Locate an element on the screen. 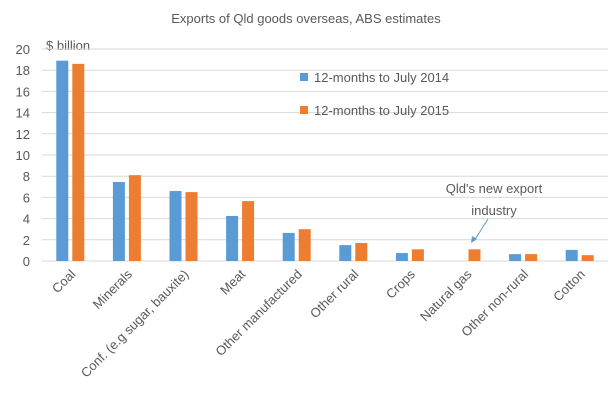  y-tick-label: 2 is located at coordinates (26, 240).